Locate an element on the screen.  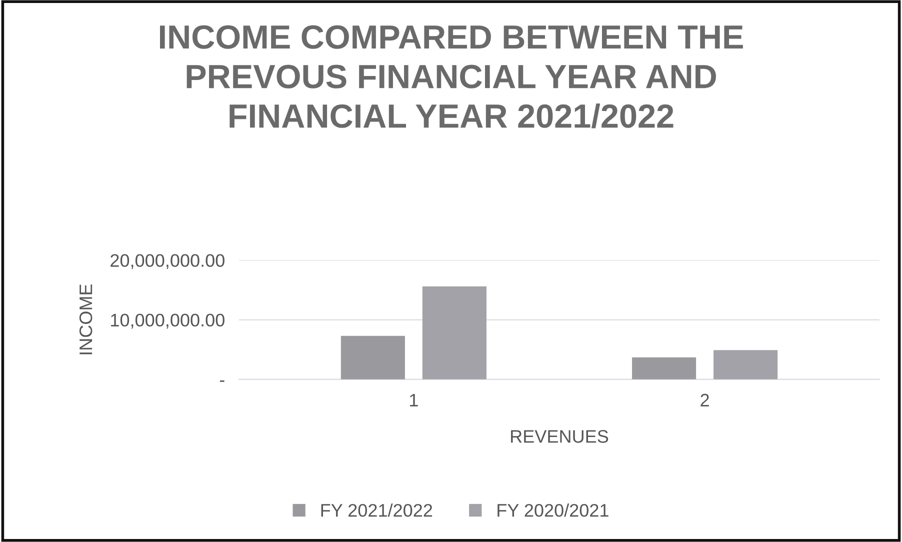
chart-title: INCOME COMPARED BETWEEN THE PREVOUS FINANCIAL YEAR AND FINANCIAL YEAR 2021/2022 is located at coordinates (451, 76).